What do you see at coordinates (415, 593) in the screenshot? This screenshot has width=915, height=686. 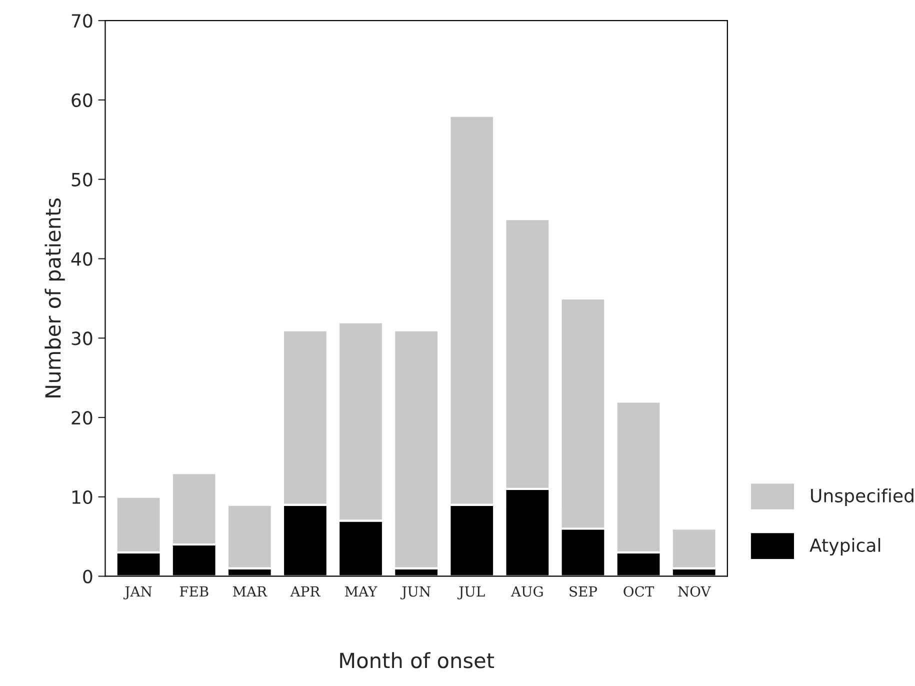 I see `x-tick-label: JUN` at bounding box center [415, 593].